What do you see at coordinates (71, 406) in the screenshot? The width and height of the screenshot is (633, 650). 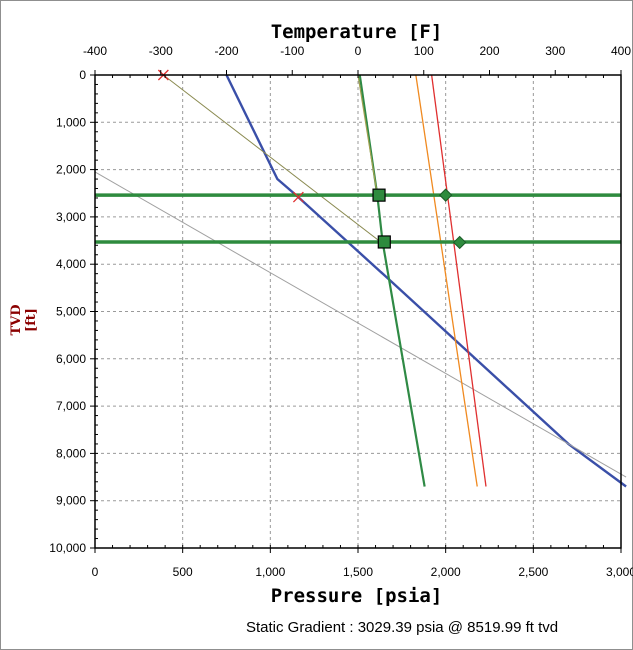 I see `depth-tick-label: 7,000` at bounding box center [71, 406].